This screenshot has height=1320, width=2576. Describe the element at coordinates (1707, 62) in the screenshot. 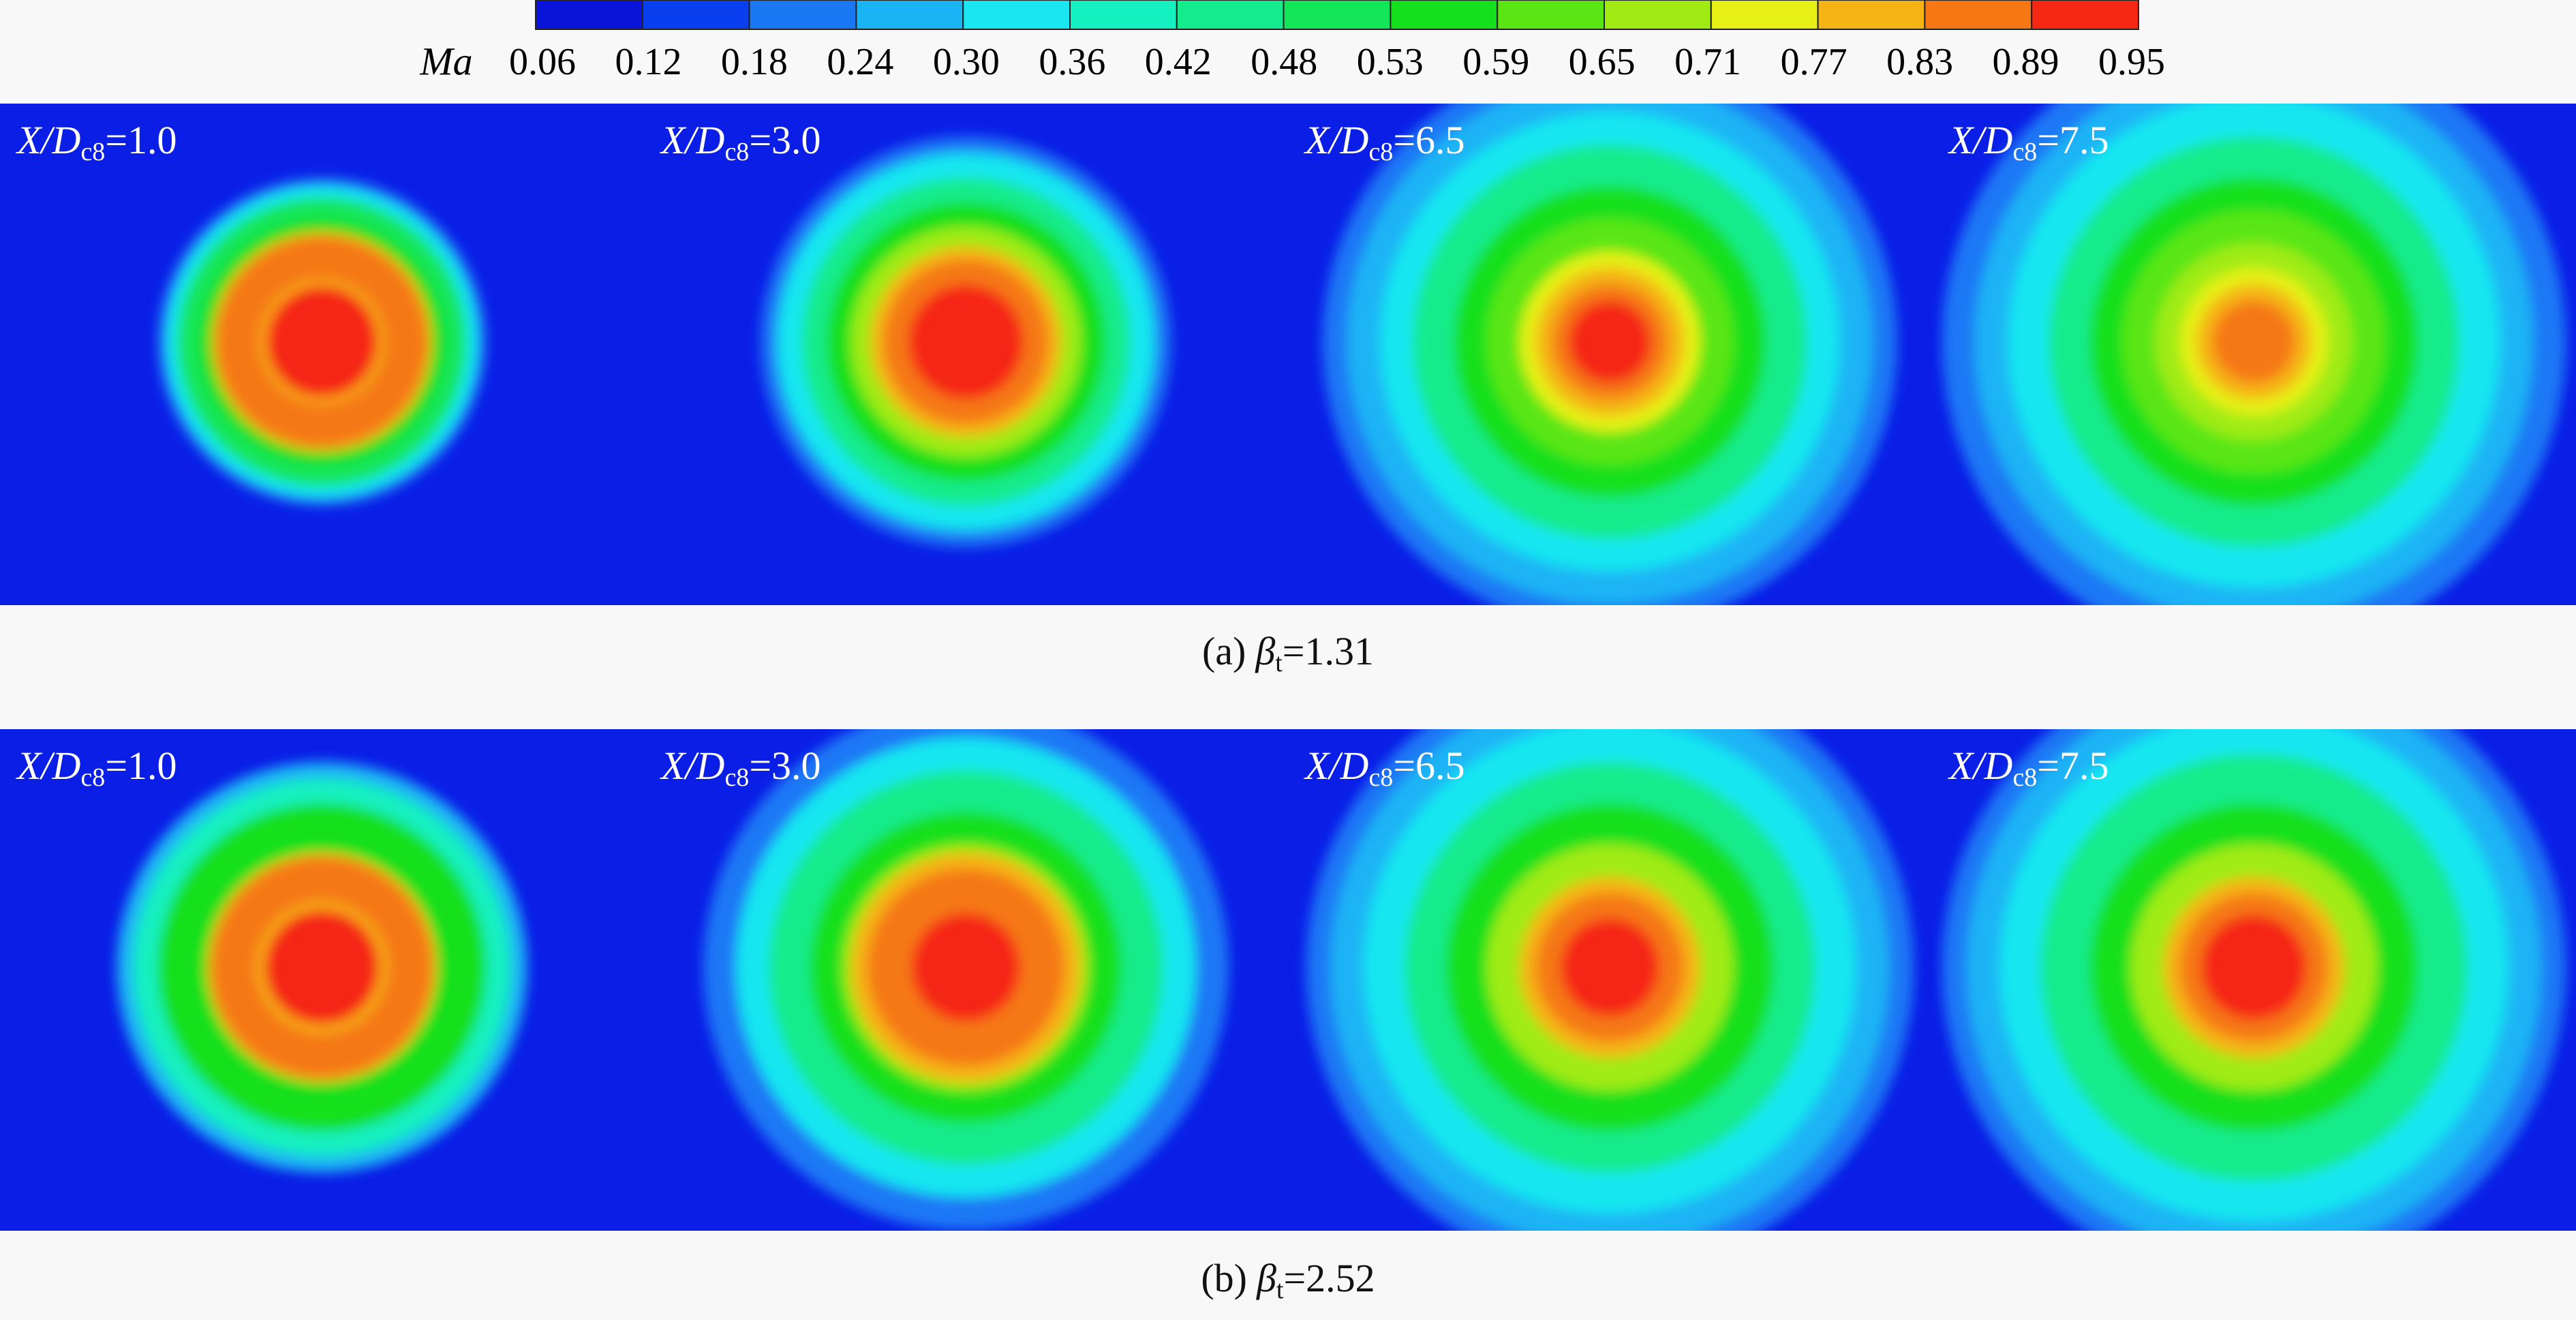

I see `colorbar-tick-label: 0.71` at that location.